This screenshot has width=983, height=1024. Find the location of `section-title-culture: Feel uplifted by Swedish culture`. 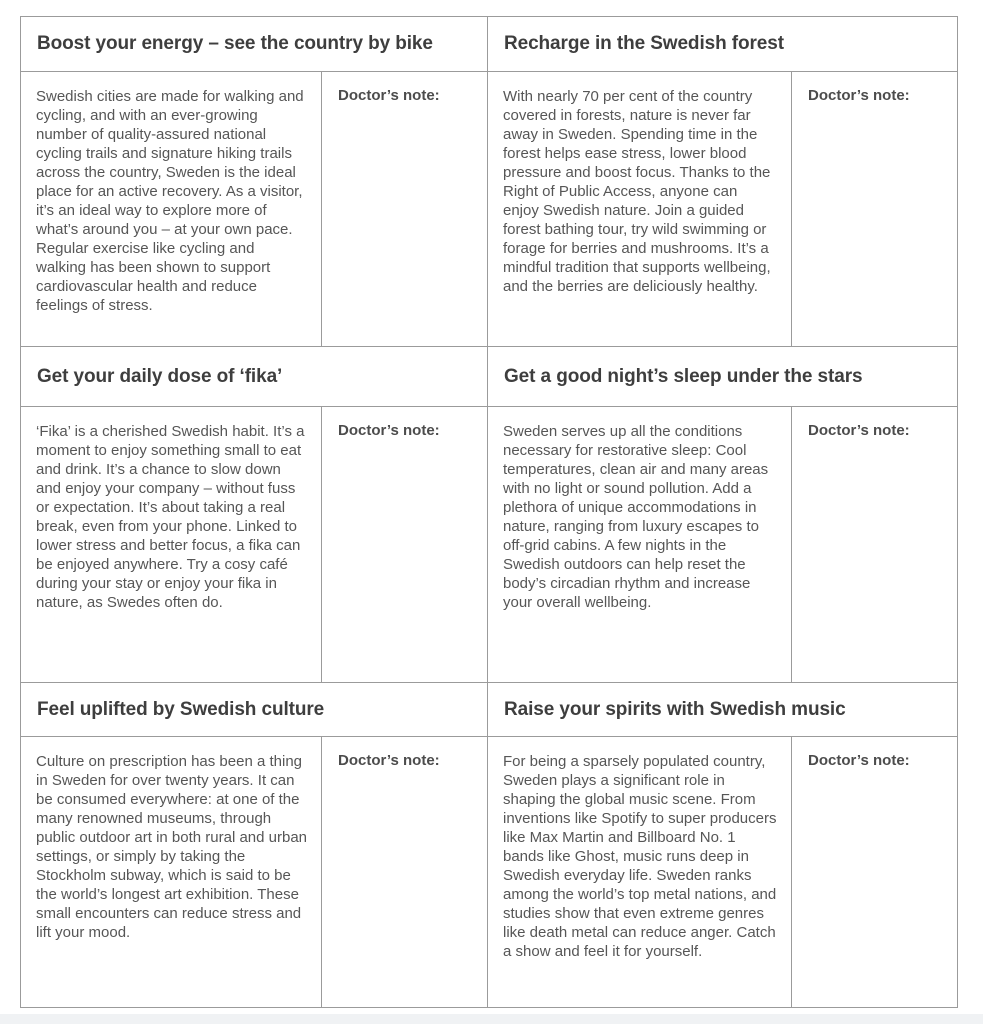

section-title-culture: Feel uplifted by Swedish culture is located at coordinates (181, 709).